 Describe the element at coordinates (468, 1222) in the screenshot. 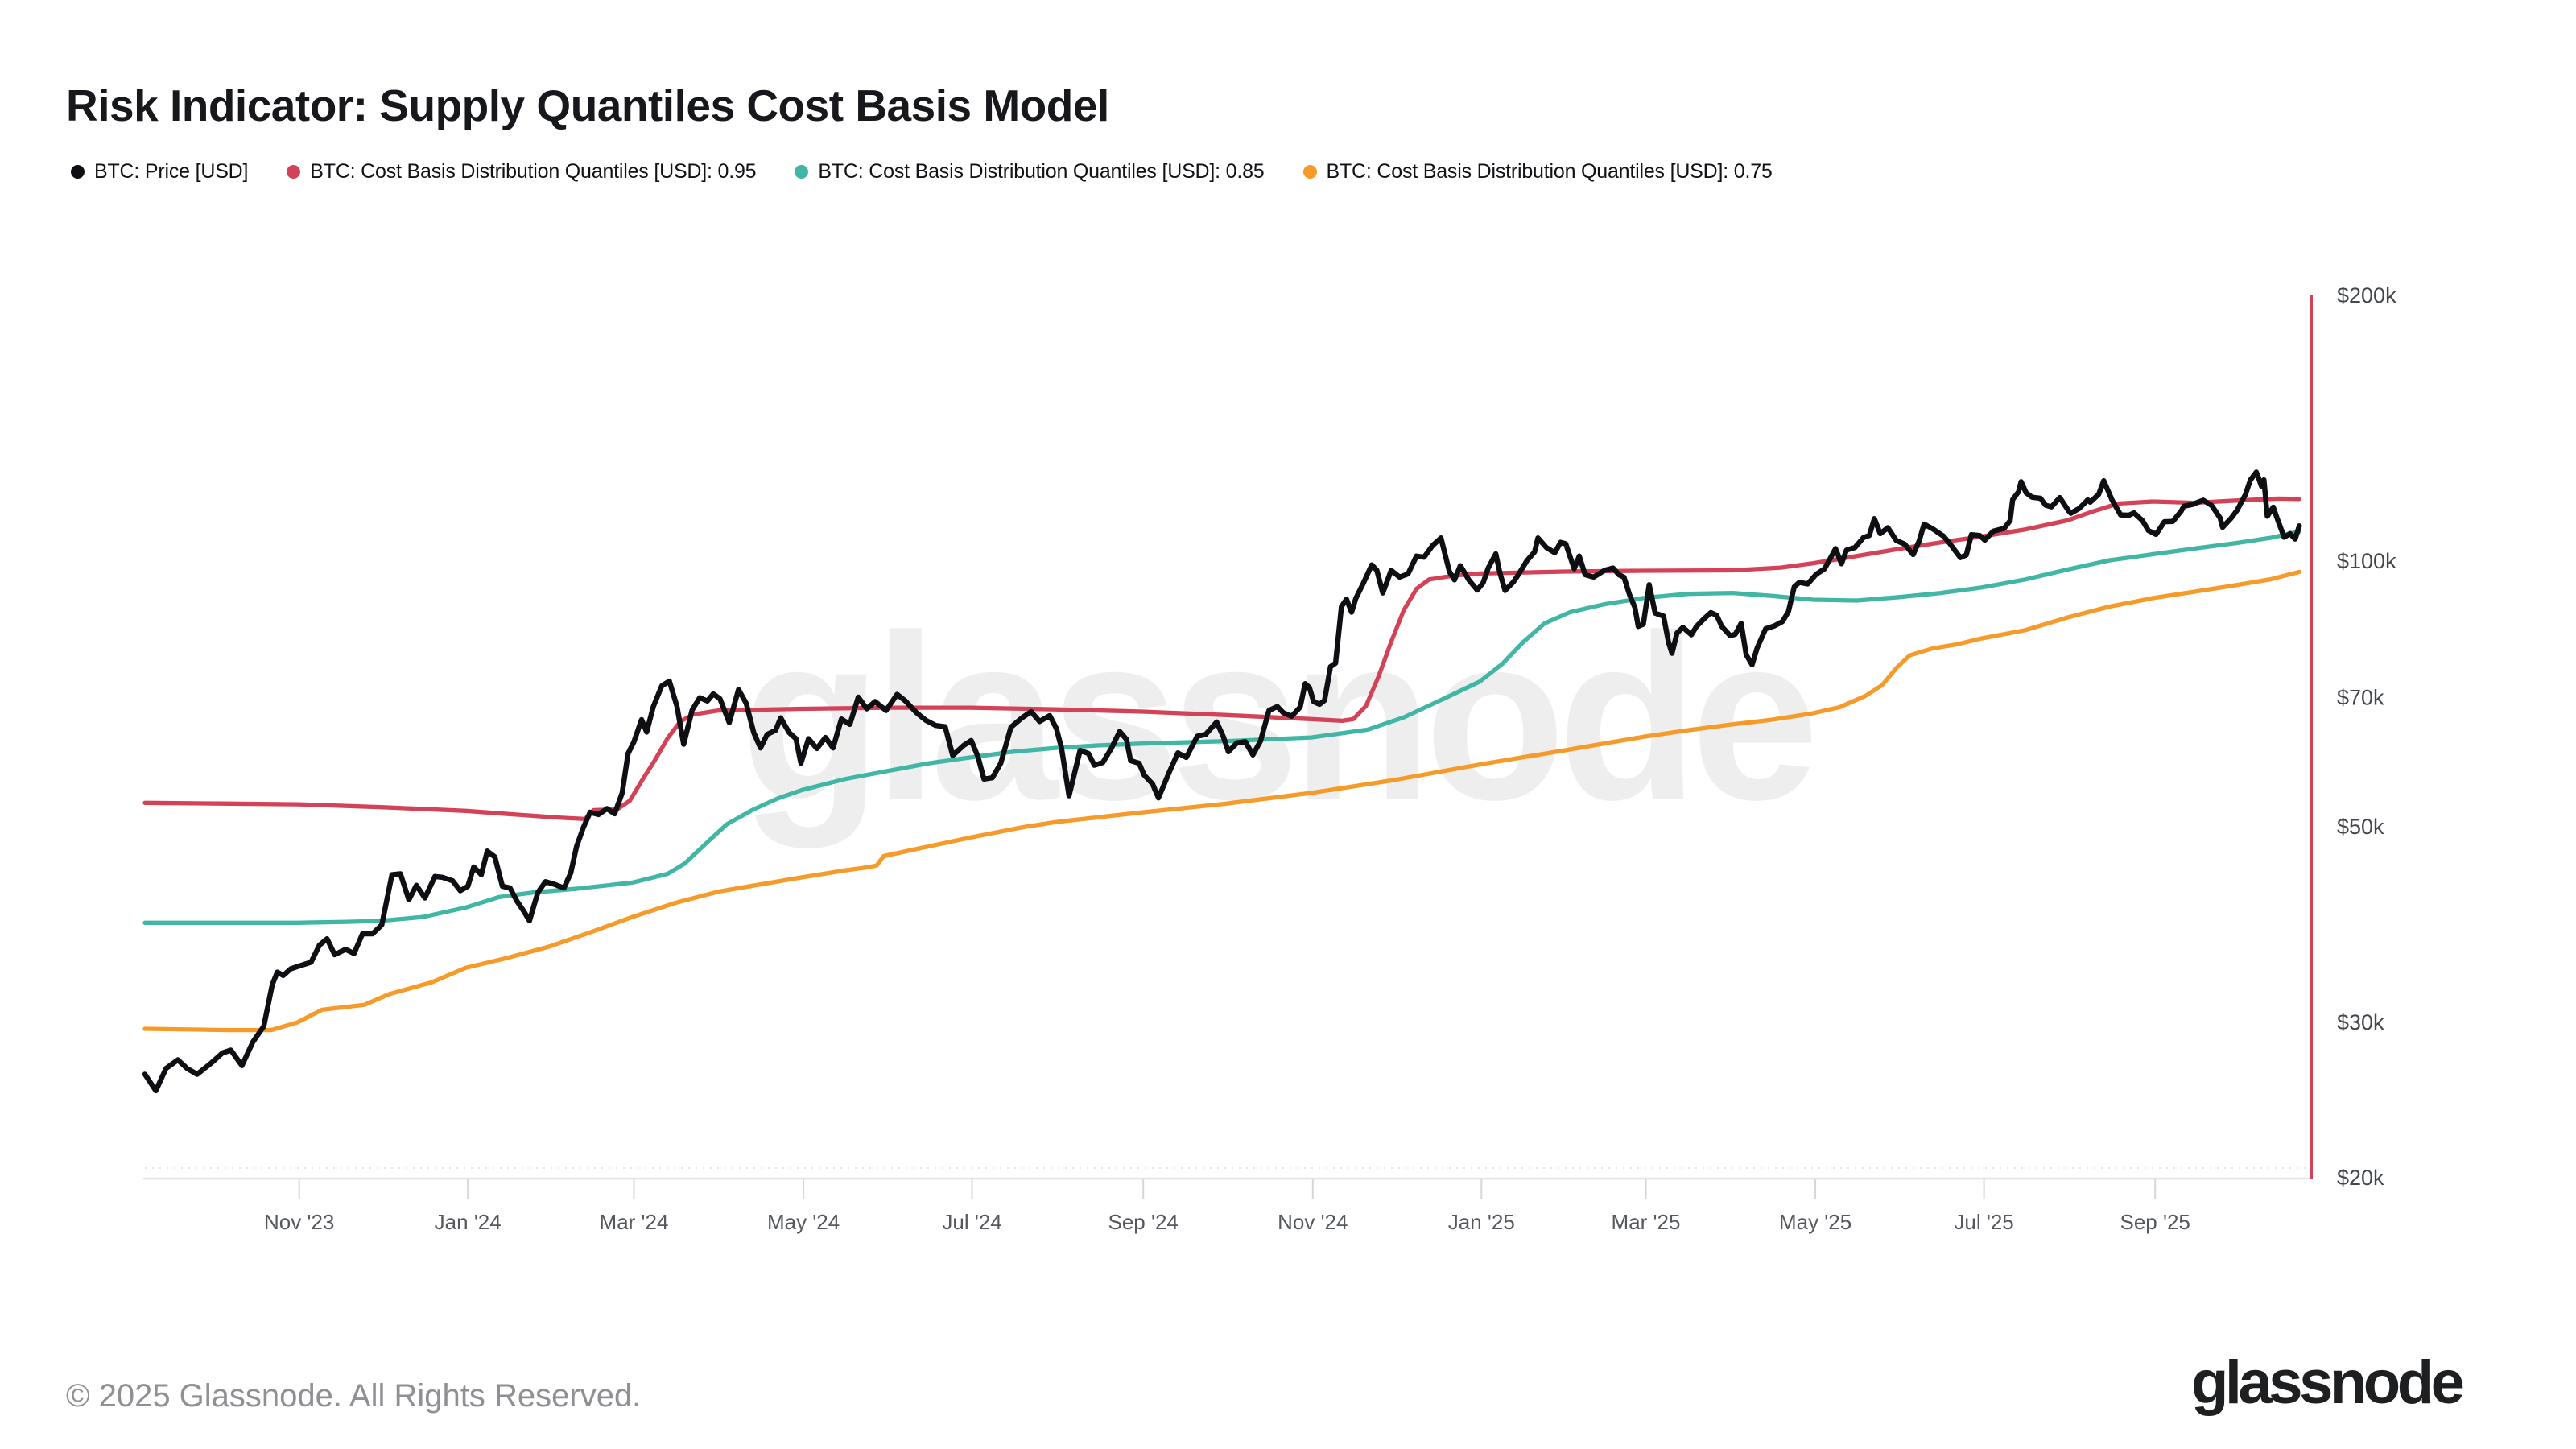

I see `x-tick-label: Jan '24` at that location.